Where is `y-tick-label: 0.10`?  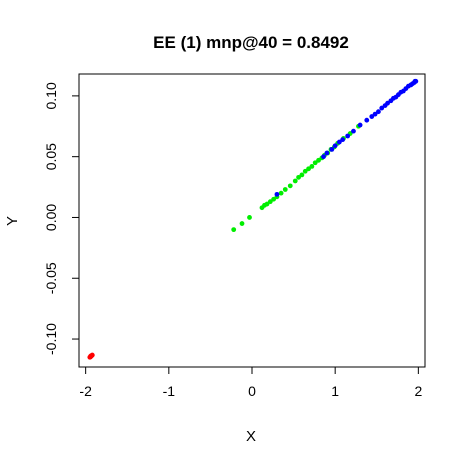 y-tick-label: 0.10 is located at coordinates (51, 95).